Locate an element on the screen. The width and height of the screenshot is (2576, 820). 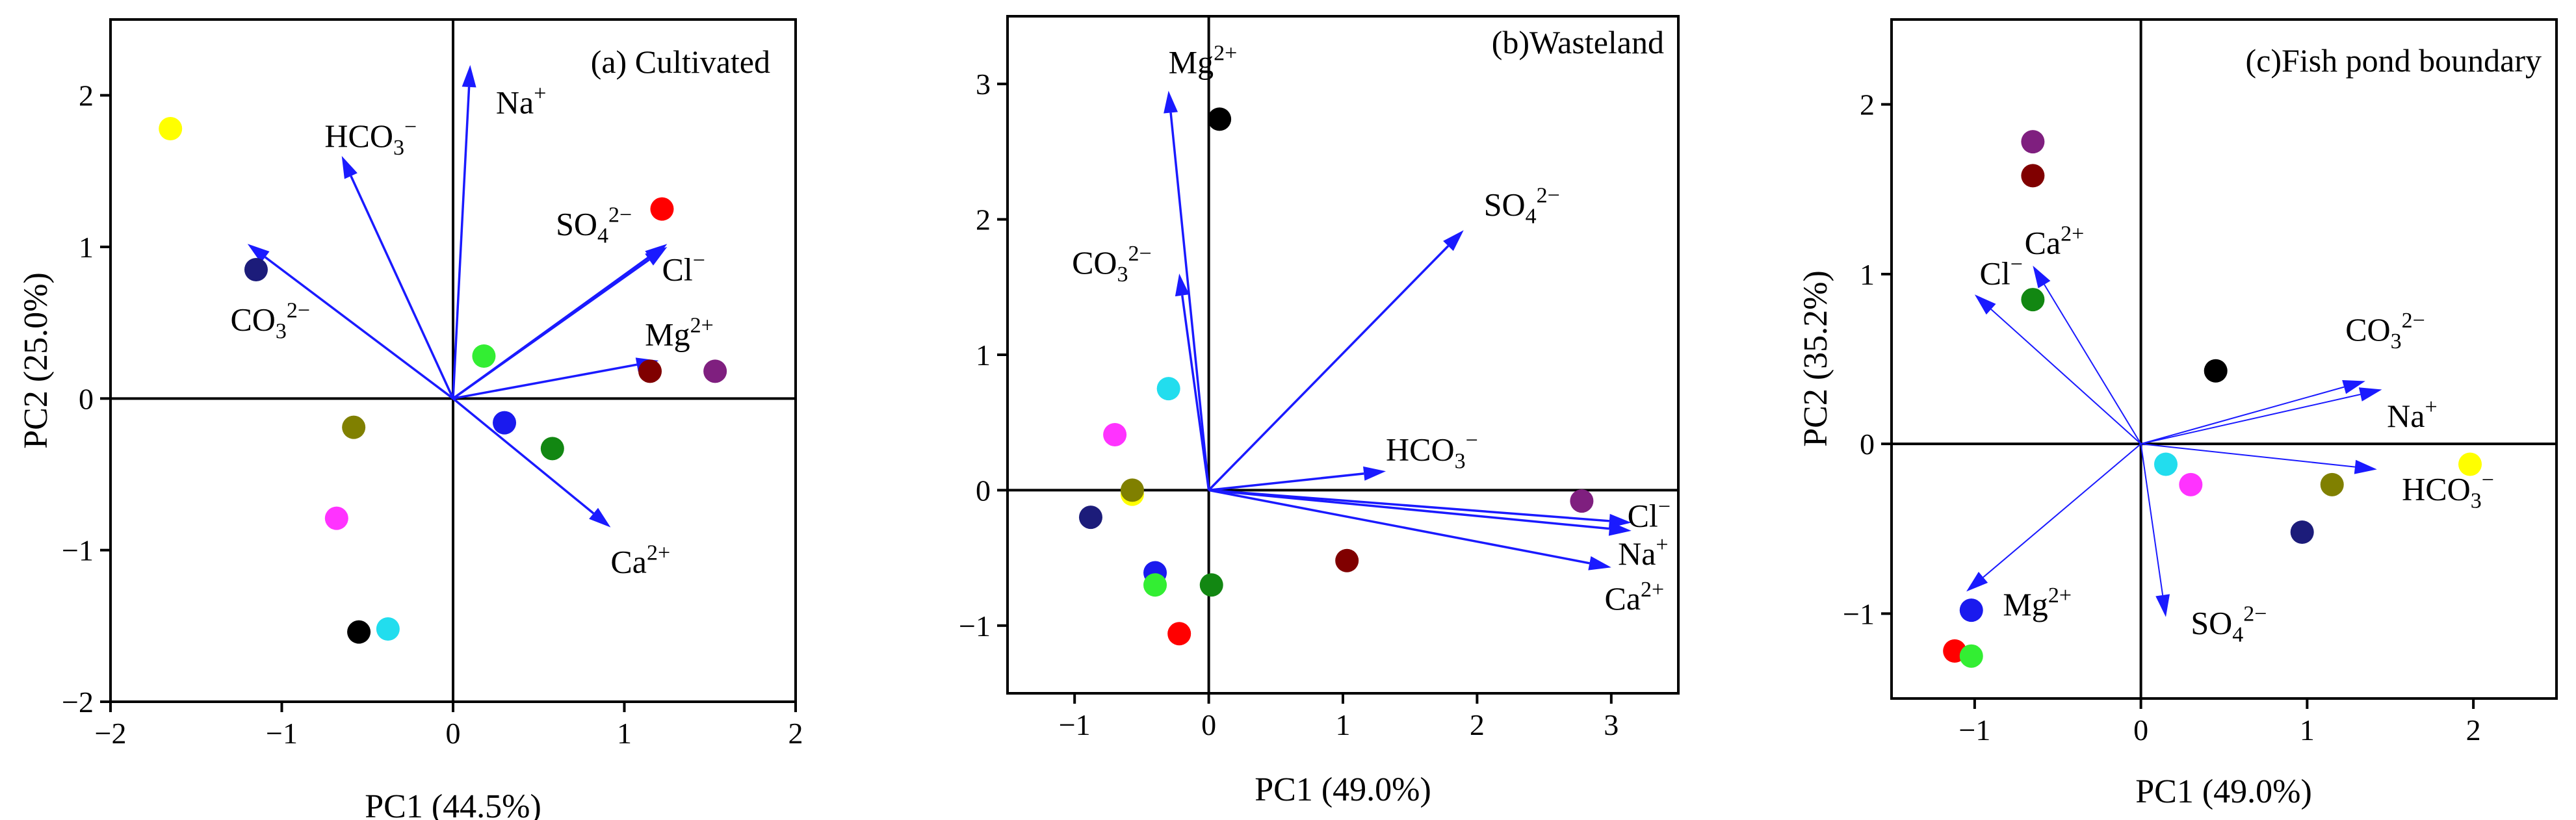
ion-symbol: Cl is located at coordinates (1643, 516).